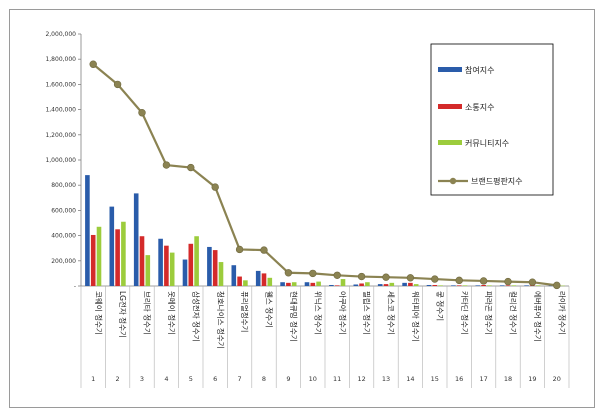  I want to click on rank-label: 11, so click(337, 379).